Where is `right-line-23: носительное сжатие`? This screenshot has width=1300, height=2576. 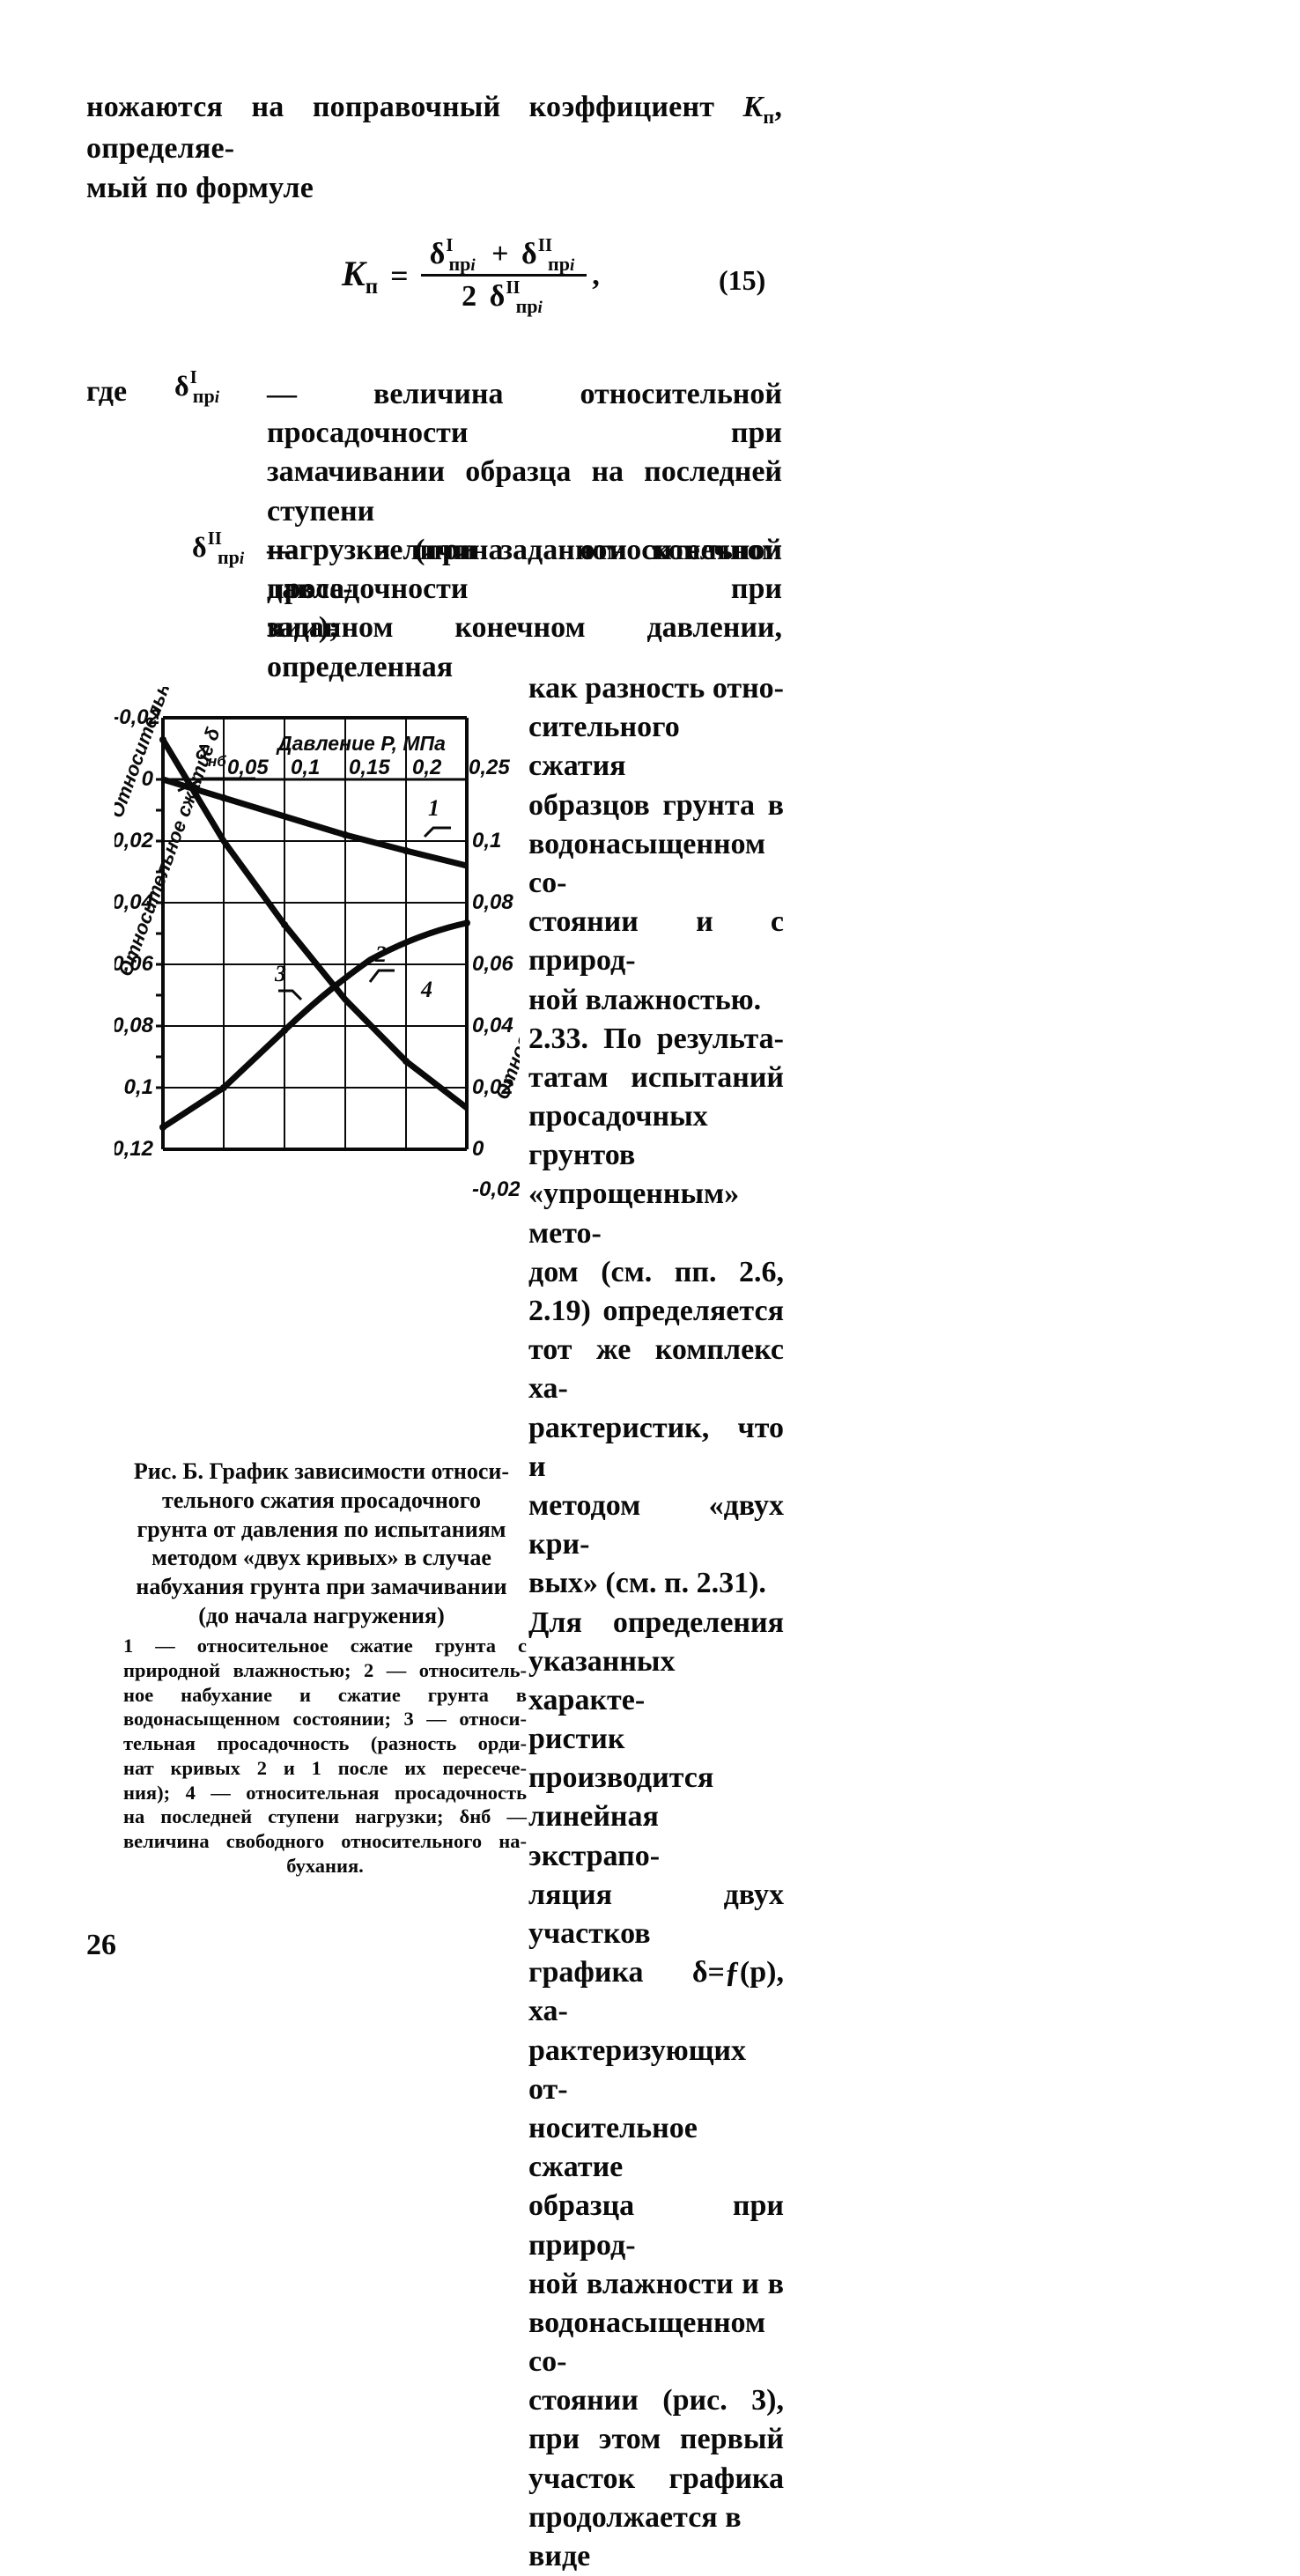 right-line-23: носительное сжатие is located at coordinates (613, 2147).